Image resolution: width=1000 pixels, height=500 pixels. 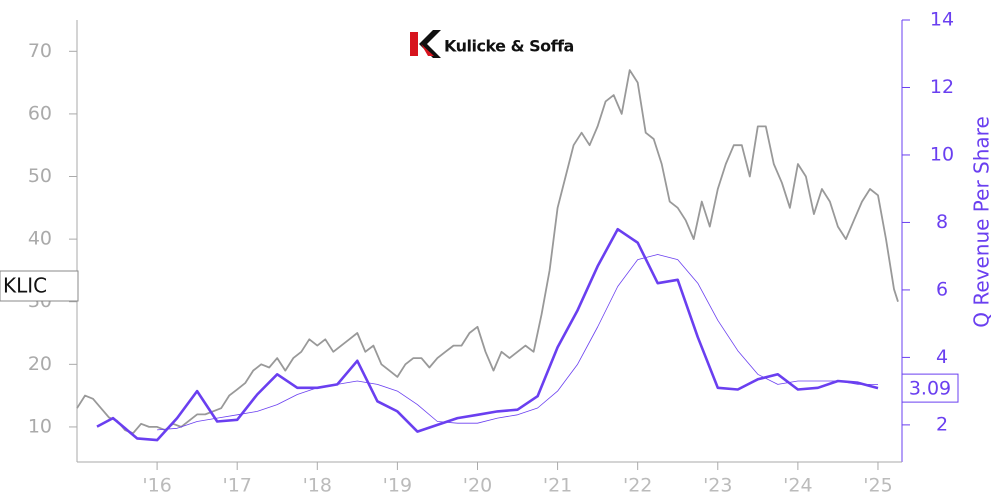 What do you see at coordinates (40, 364) in the screenshot?
I see `y-tick-label: 20` at bounding box center [40, 364].